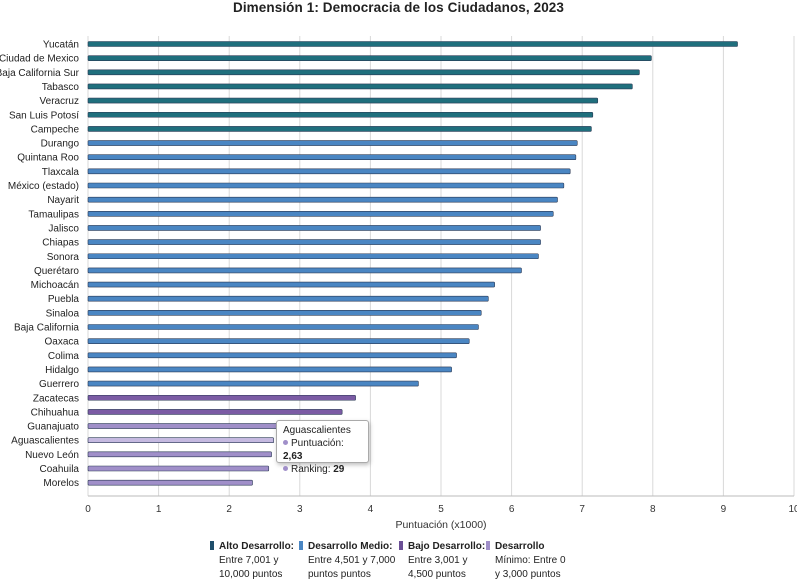  What do you see at coordinates (63, 313) in the screenshot?
I see `category-label: Sinaloa` at bounding box center [63, 313].